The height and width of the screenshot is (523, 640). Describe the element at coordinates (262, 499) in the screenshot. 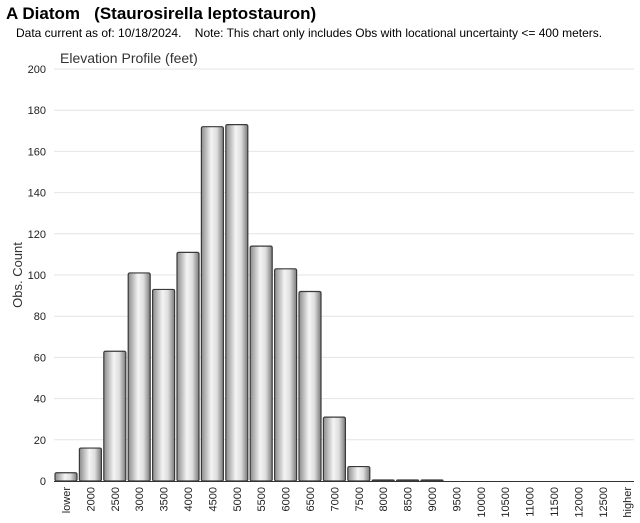

I see `x-tick-label: 5500` at that location.